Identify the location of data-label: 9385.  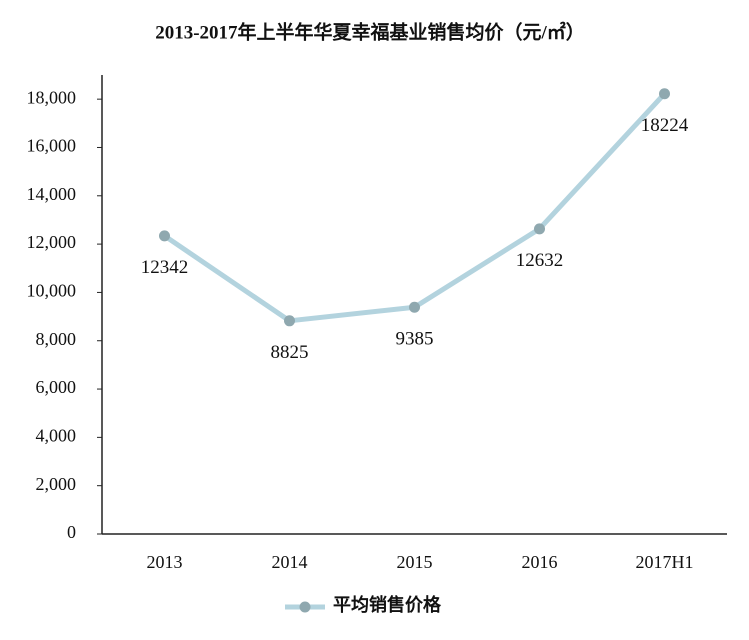
(415, 339).